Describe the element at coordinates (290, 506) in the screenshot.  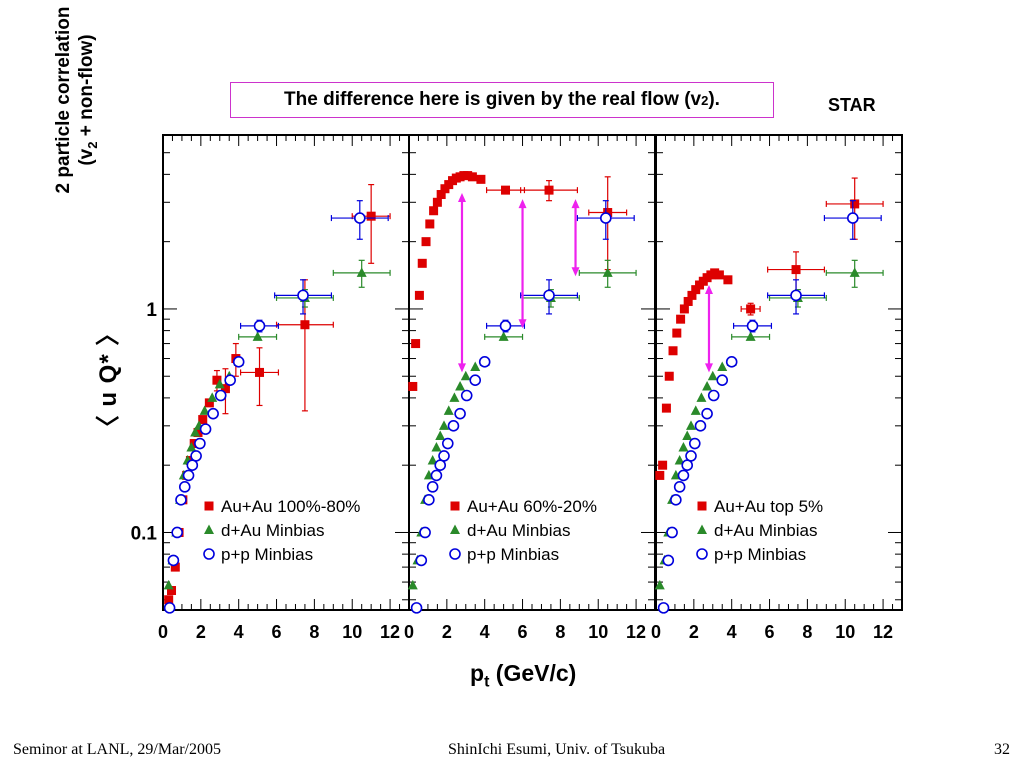
I see `panel1-legend-label-auau: Au+Au 100%-80%` at that location.